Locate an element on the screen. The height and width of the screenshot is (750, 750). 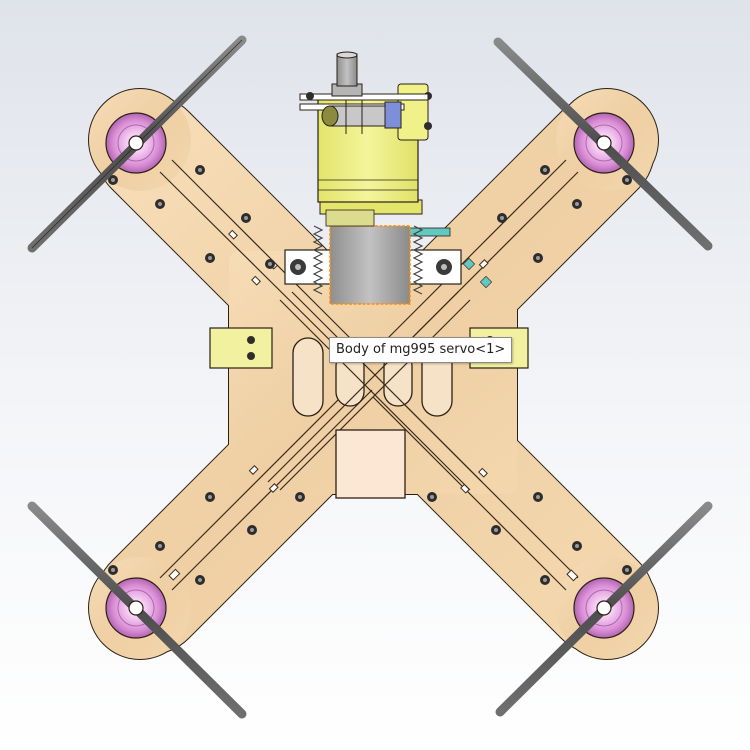
servo-output-shaft is located at coordinates (347, 70).